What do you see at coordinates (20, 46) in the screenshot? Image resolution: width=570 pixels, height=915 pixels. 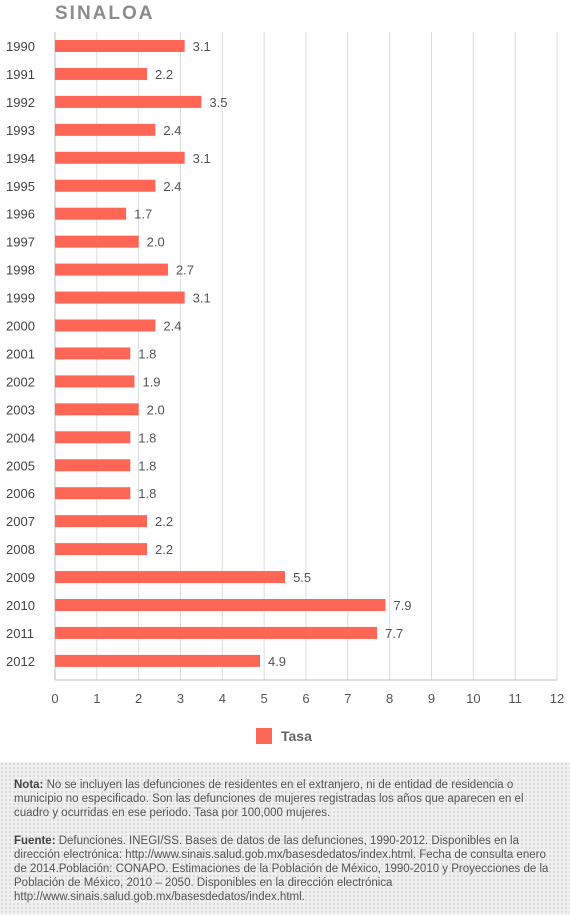 I see `y-tick-label: 1990` at bounding box center [20, 46].